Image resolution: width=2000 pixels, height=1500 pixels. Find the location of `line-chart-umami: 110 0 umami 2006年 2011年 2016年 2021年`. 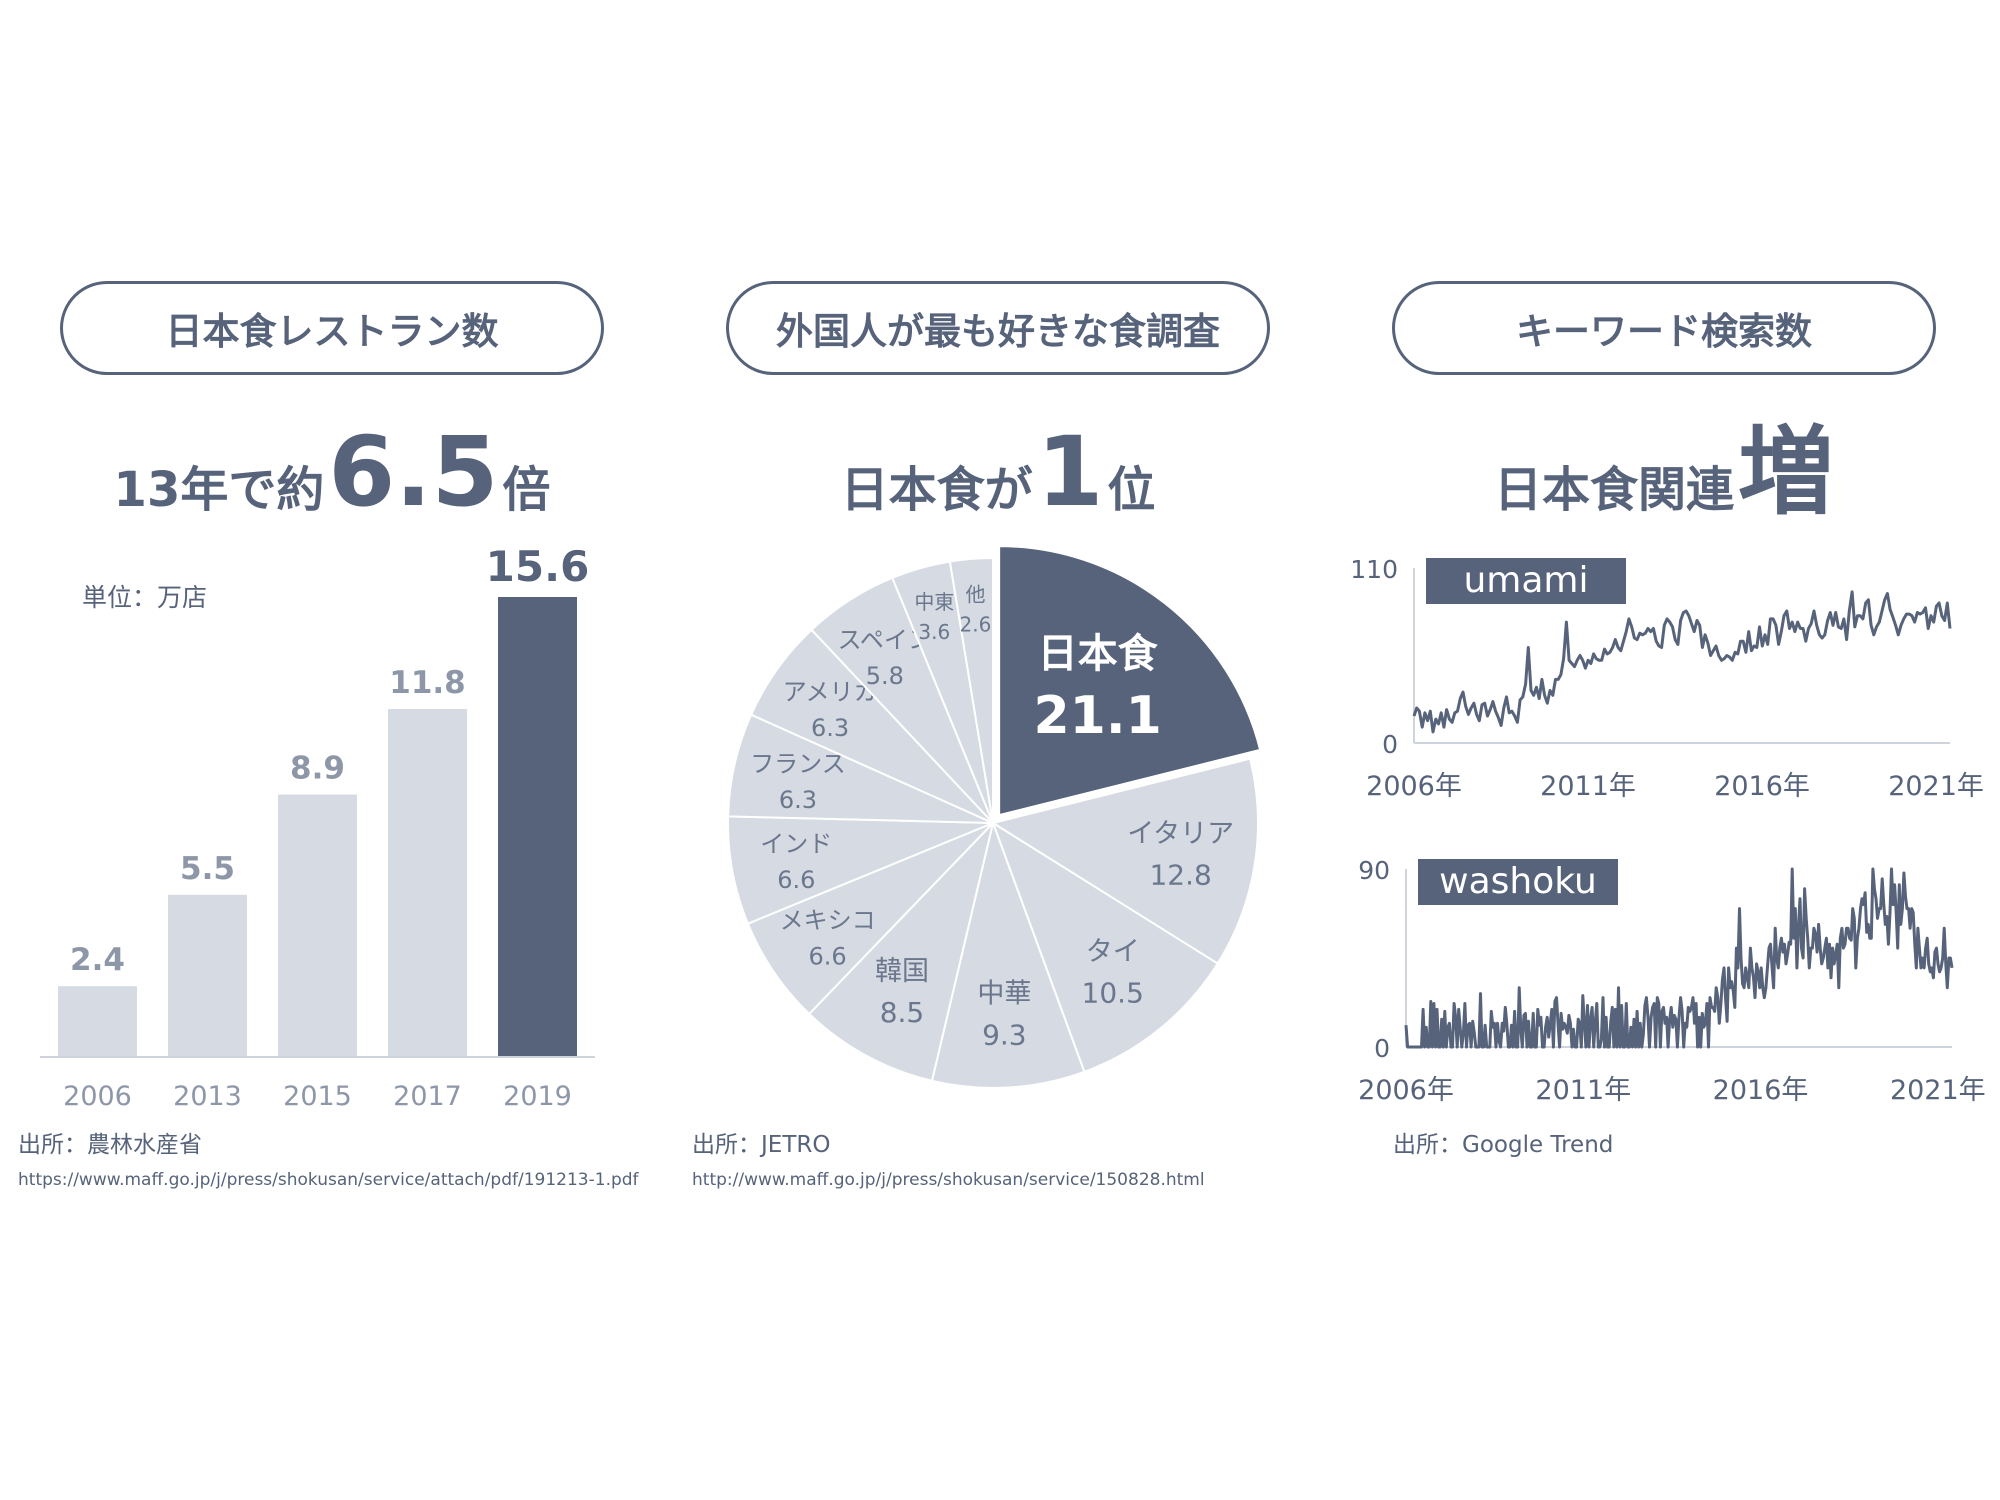

line-chart-umami: 110 0 umami 2006年 2011年 2016年 2021年 is located at coordinates (1667, 678).